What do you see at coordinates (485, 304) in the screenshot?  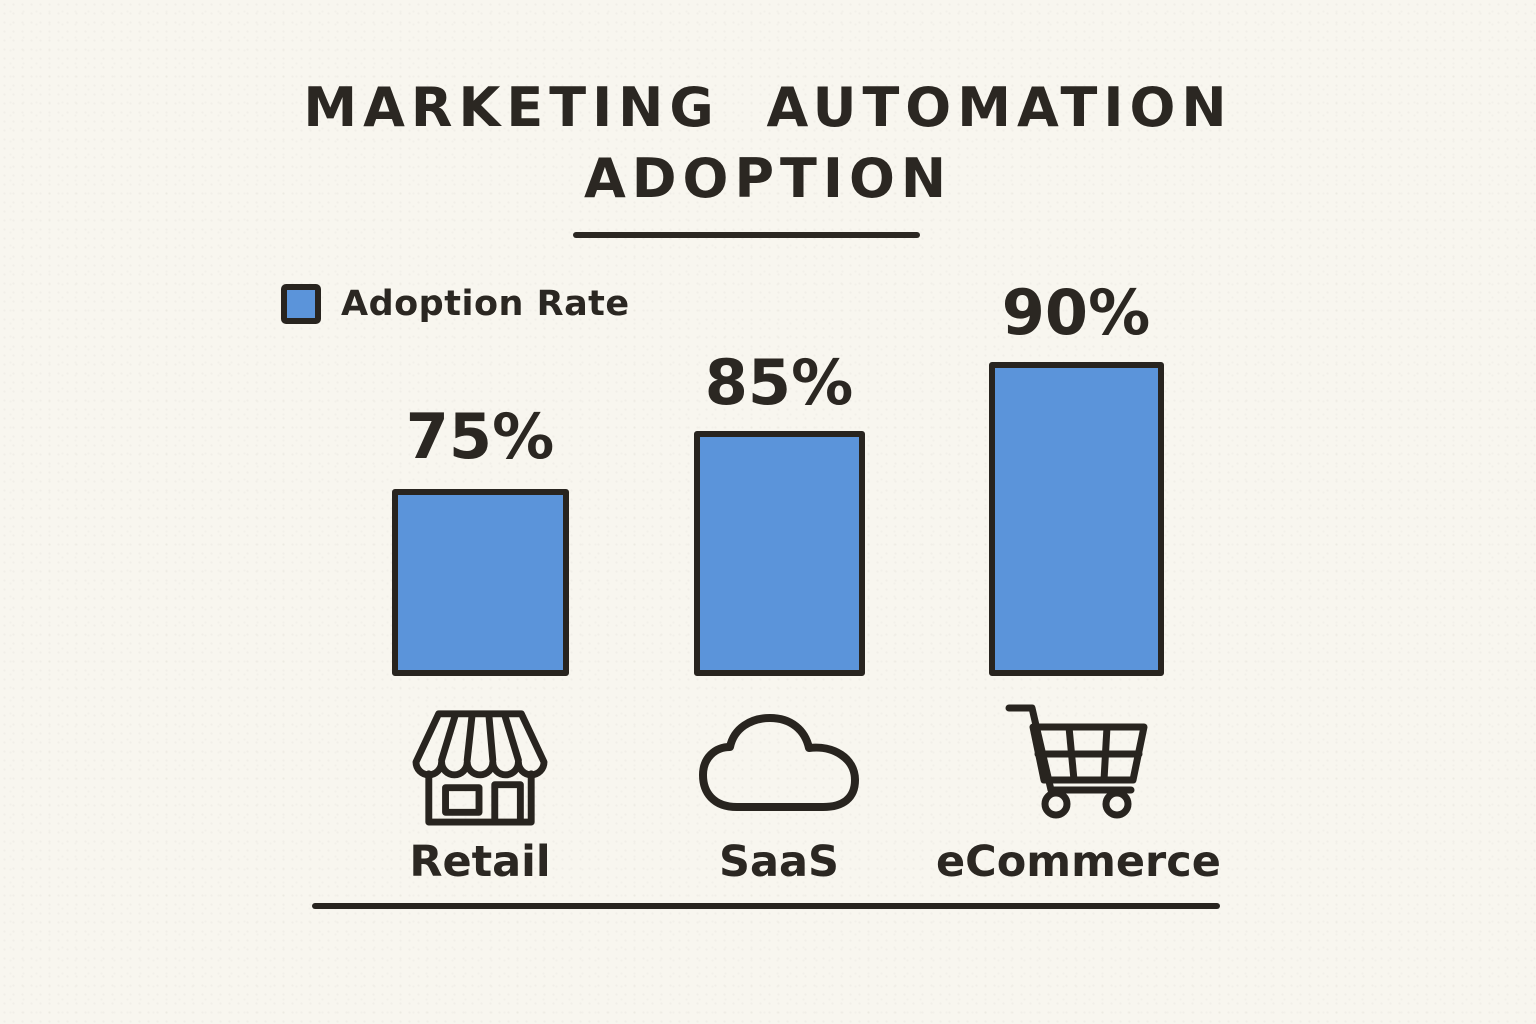 I see `legend-label: Adoption Rate` at bounding box center [485, 304].